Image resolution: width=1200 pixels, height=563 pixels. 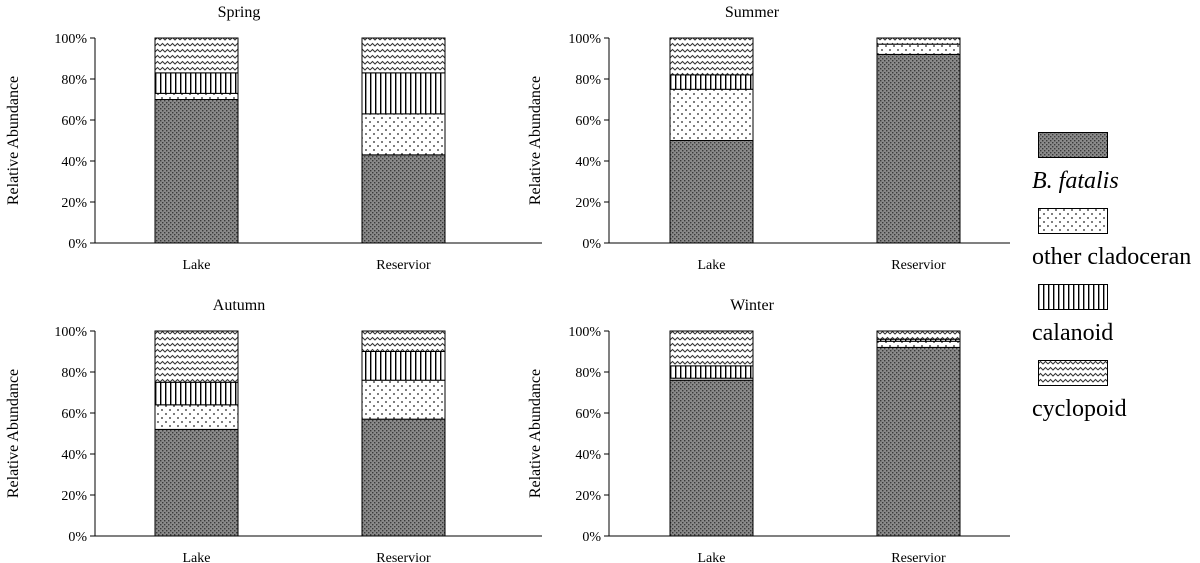 What do you see at coordinates (1075, 181) in the screenshot?
I see `legend-label: B. fatalis` at bounding box center [1075, 181].